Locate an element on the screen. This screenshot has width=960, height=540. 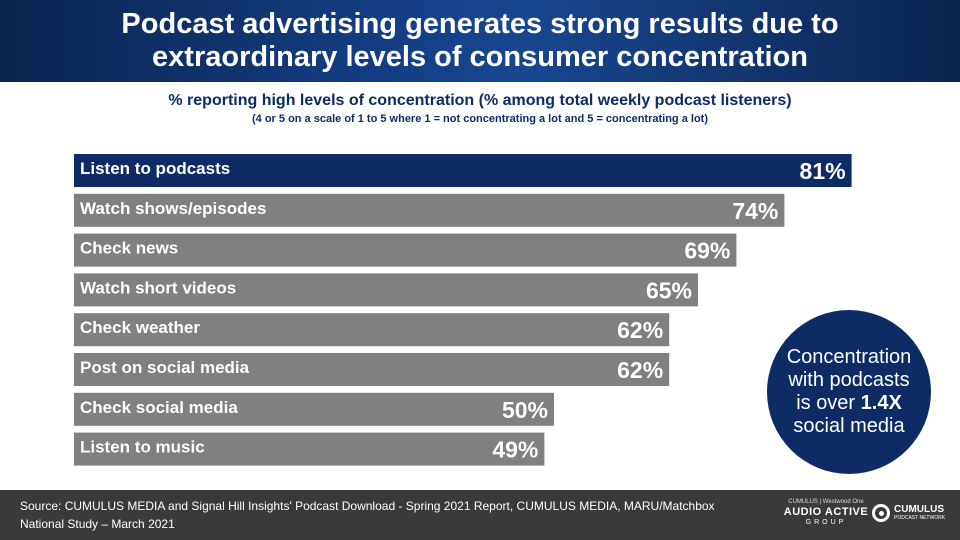
cpn-logo-sub: PODCAST NETWORK is located at coordinates (920, 518).